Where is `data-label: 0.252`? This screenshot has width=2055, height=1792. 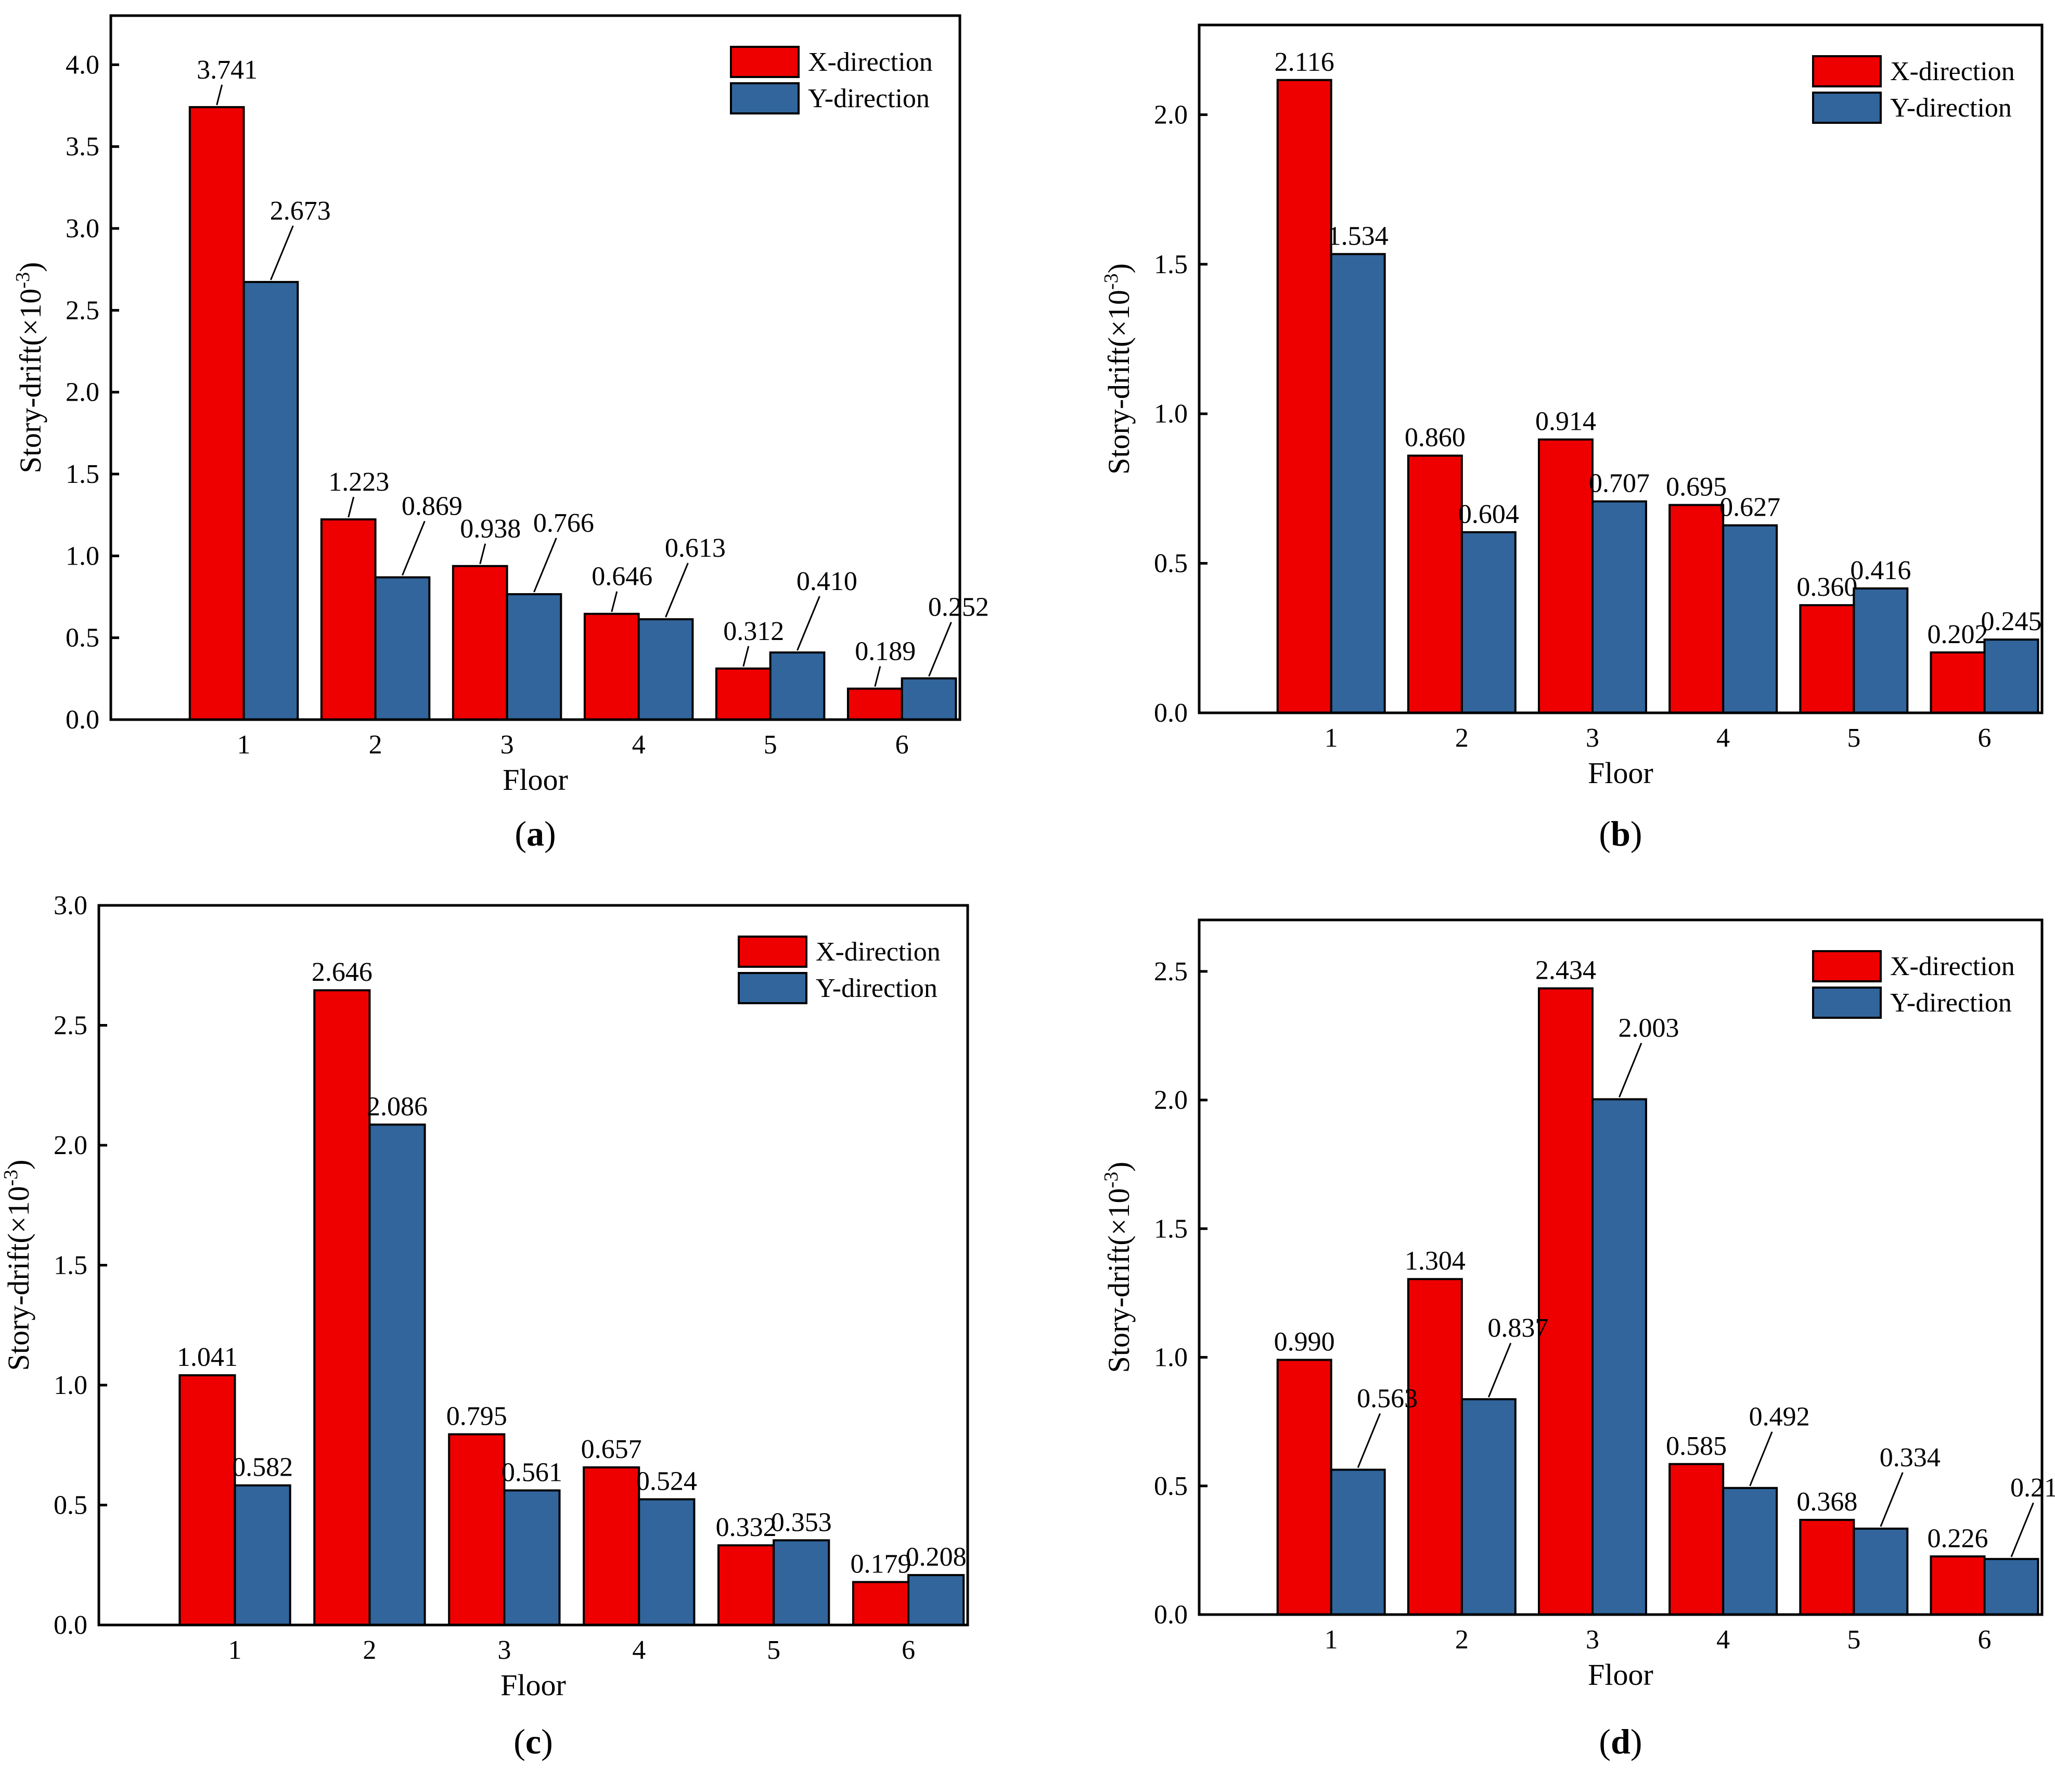
data-label: 0.252 is located at coordinates (958, 608).